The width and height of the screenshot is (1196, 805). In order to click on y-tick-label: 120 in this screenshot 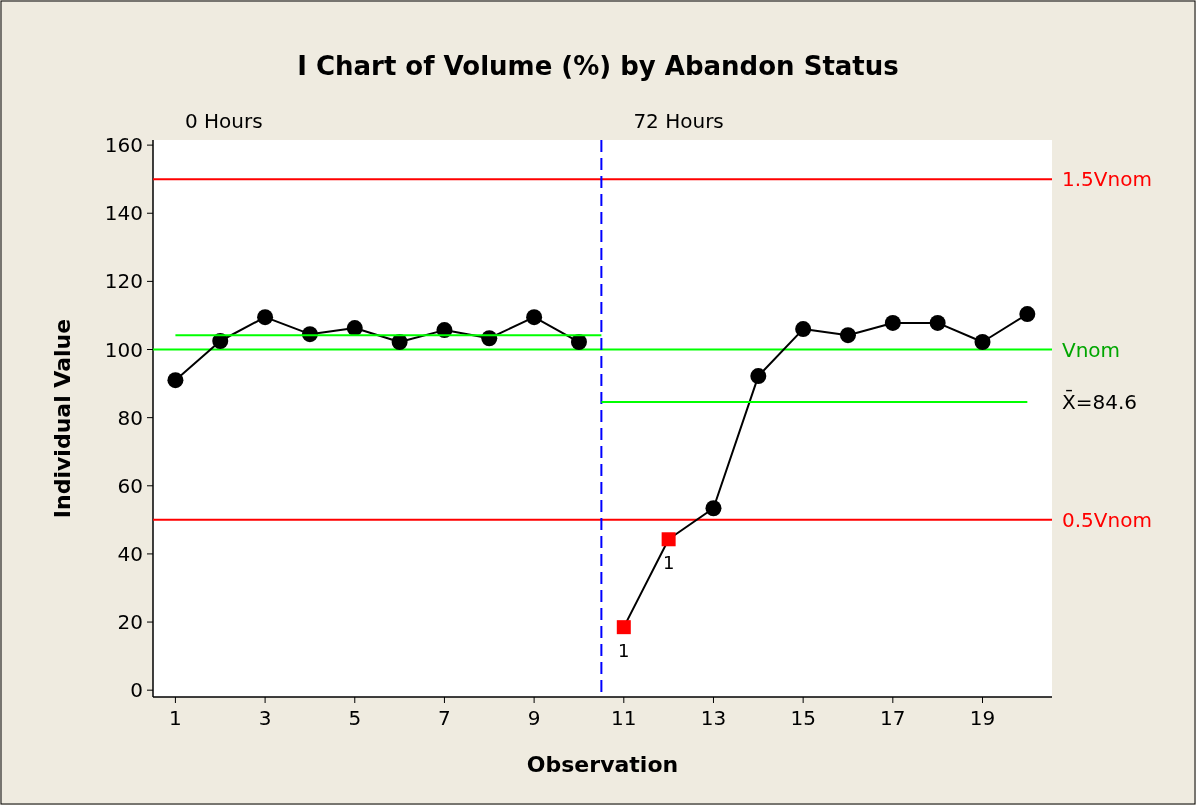, I will do `click(123, 281)`.